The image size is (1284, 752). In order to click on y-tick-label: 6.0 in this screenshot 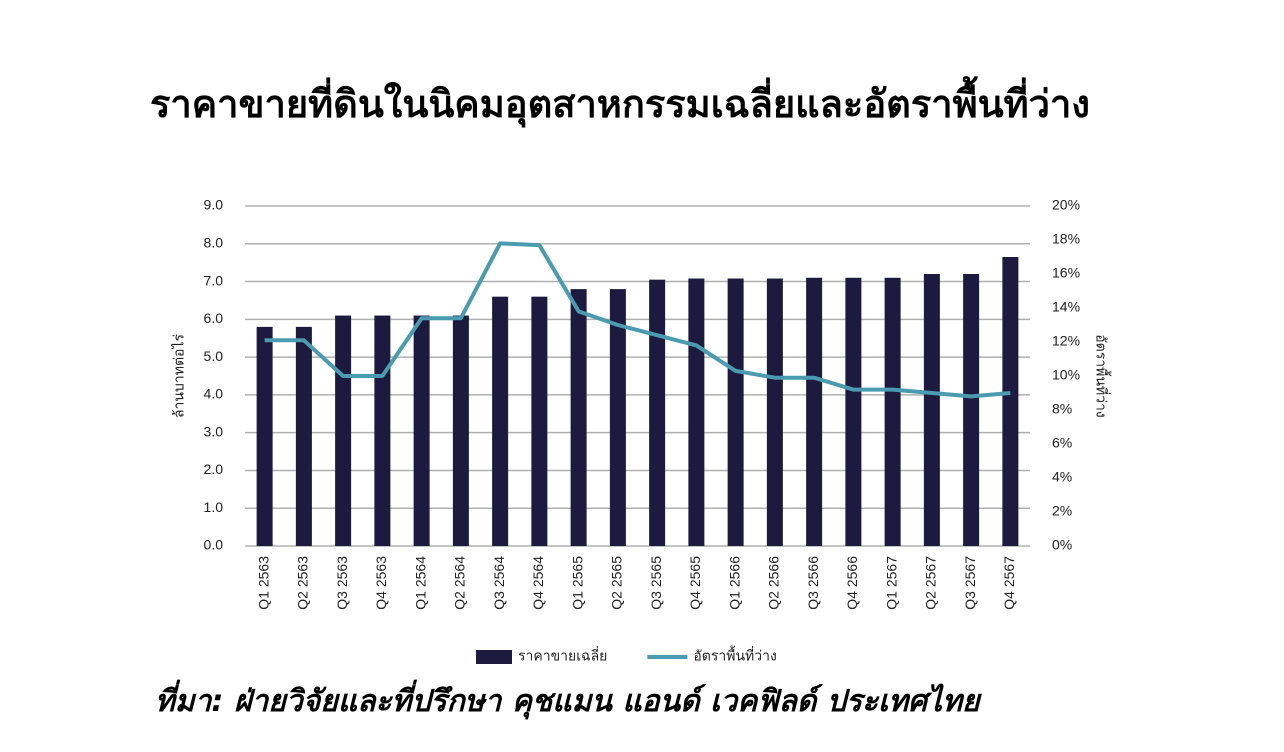, I will do `click(214, 318)`.